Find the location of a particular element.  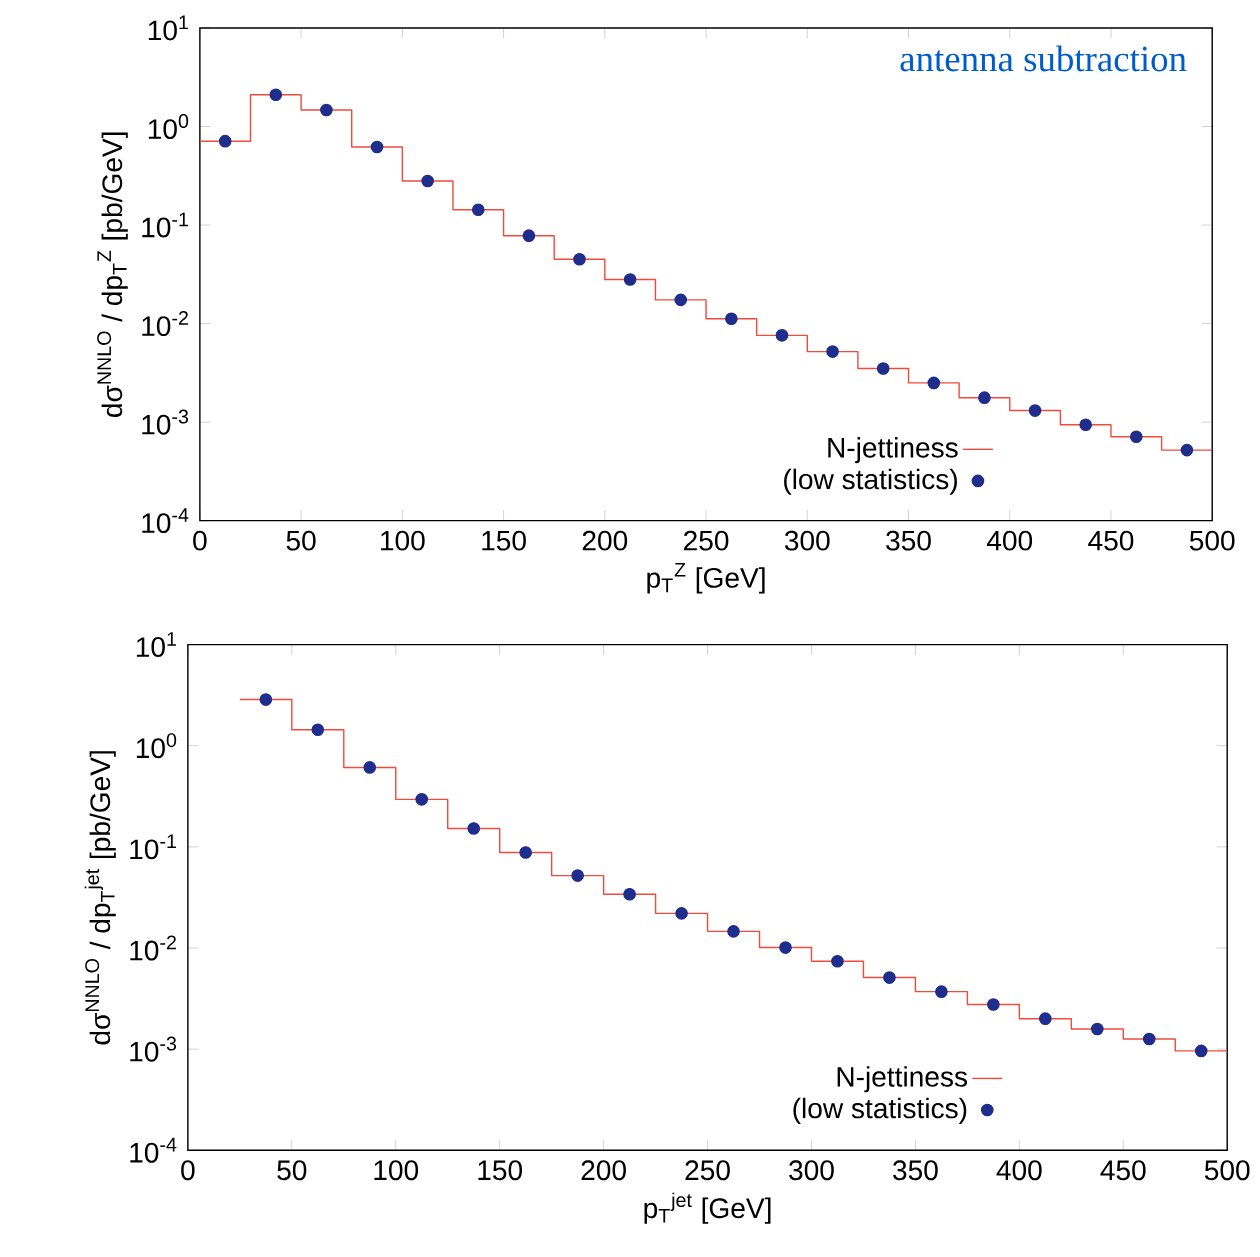

y-axis-title: dσ$^{NNLO}$ / dp$_{T}$$^{jet}$ [pb/GeV] is located at coordinates (100, 898).